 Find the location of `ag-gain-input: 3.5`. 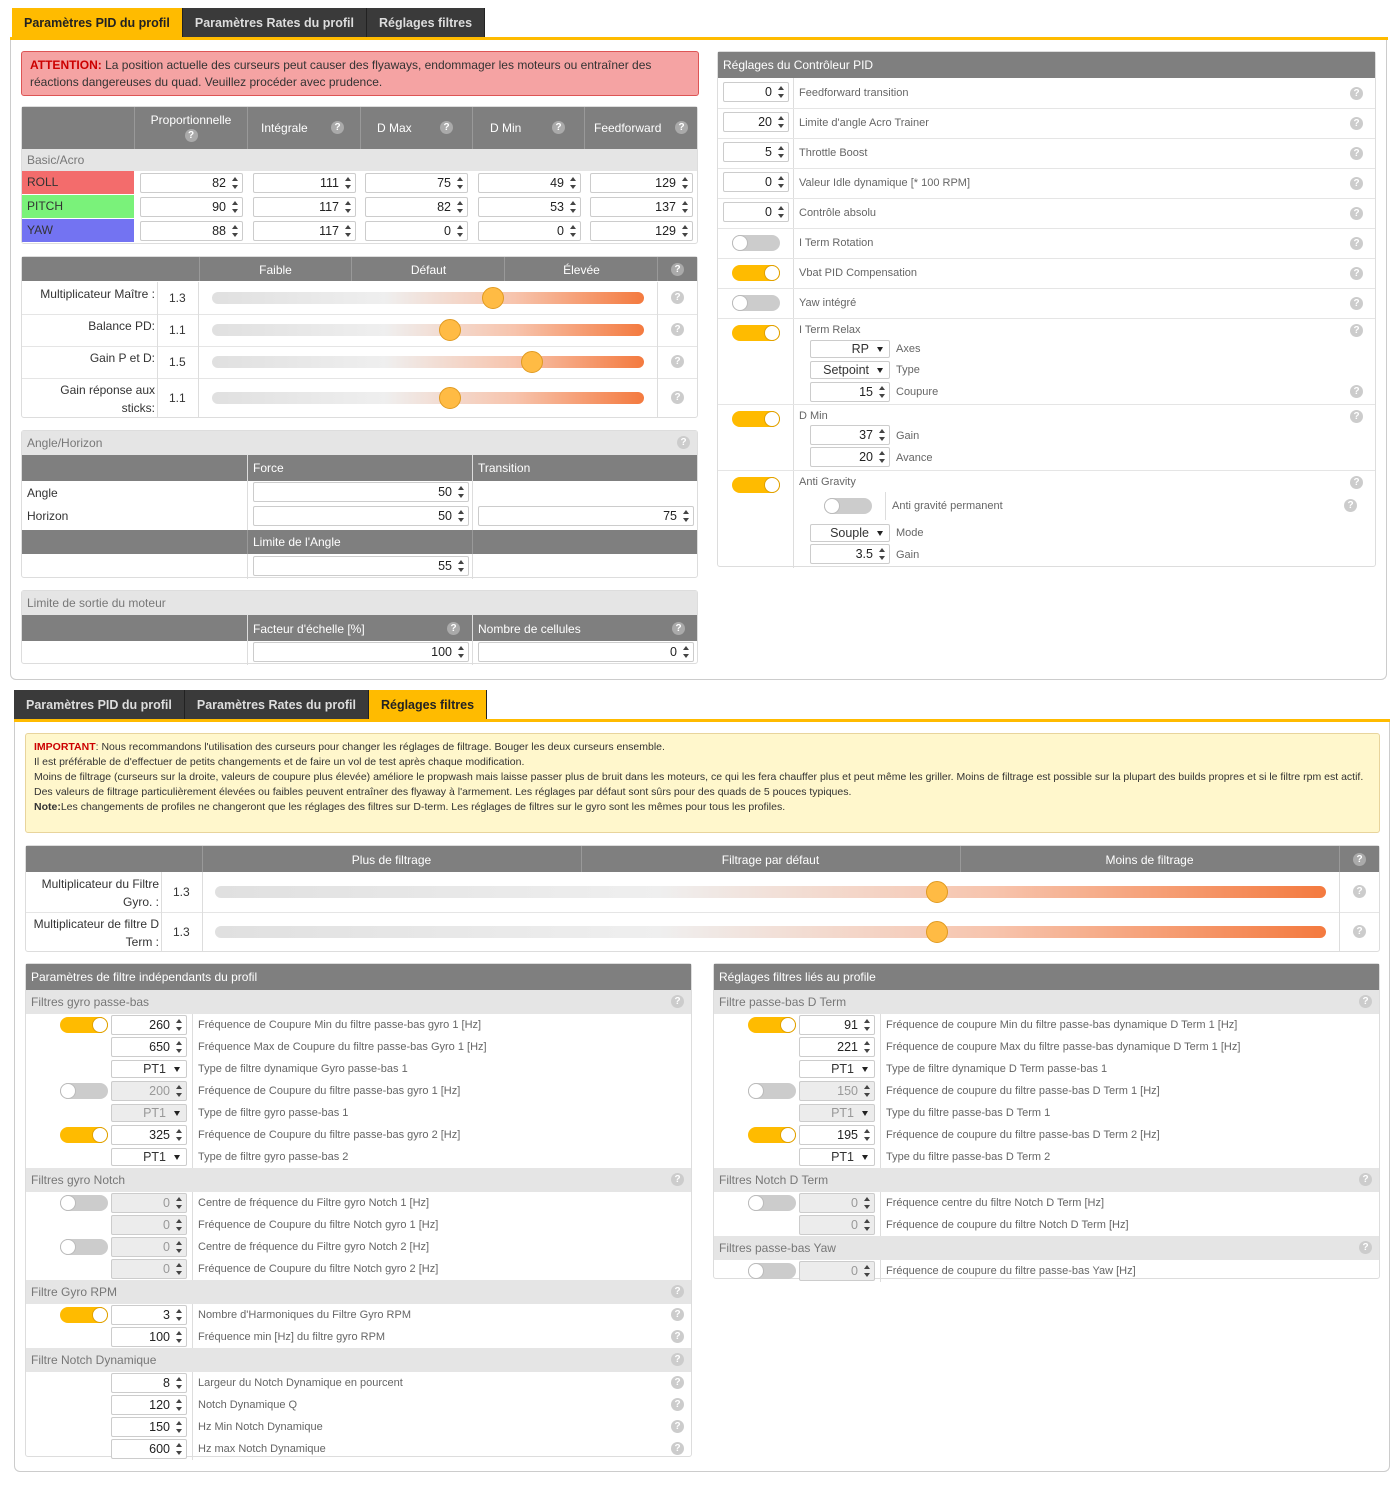

ag-gain-input: 3.5 is located at coordinates (850, 554).